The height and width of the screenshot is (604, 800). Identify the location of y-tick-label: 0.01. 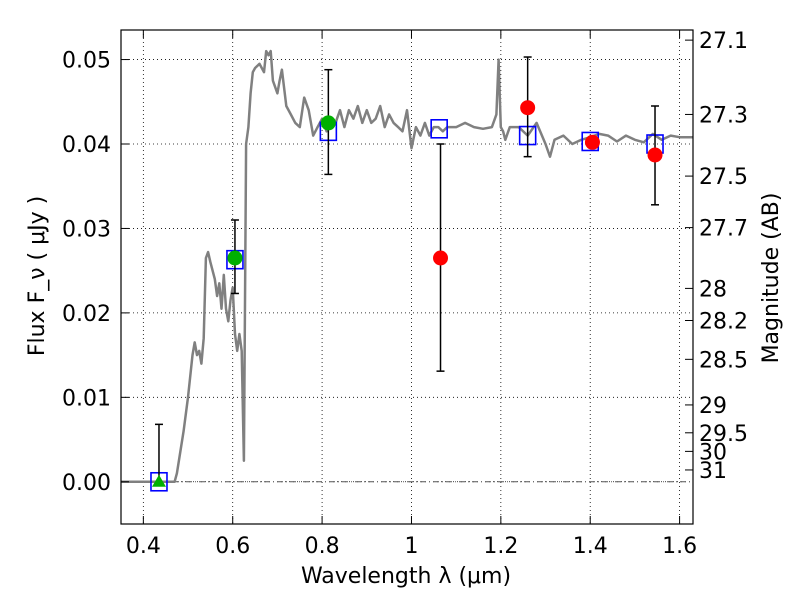
(86, 398).